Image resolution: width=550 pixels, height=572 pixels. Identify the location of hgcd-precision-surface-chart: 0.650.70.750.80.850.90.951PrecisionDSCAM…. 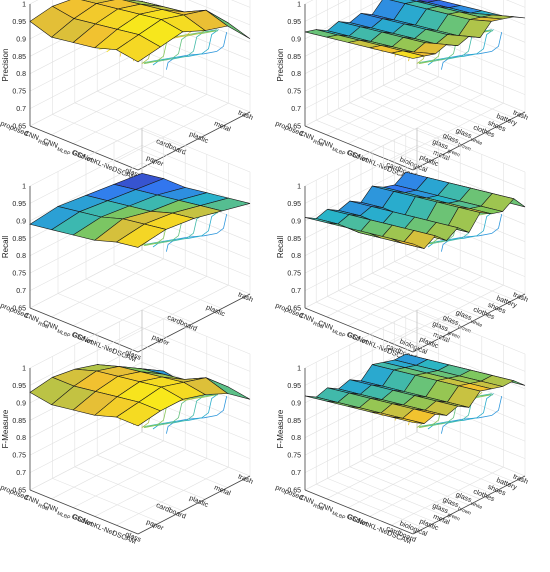
(401, 91).